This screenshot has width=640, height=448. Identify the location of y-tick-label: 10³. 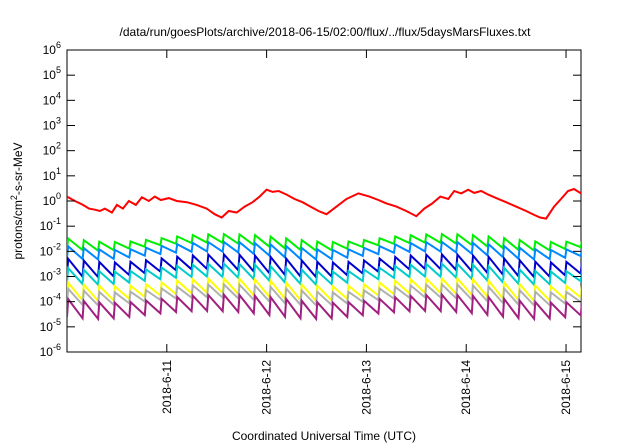
(52, 124).